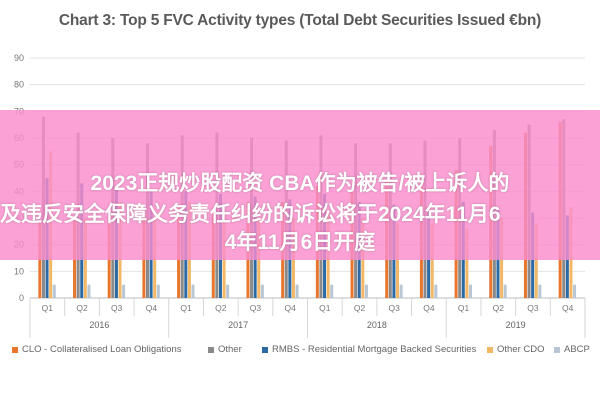 The height and width of the screenshot is (400, 600). What do you see at coordinates (577, 349) in the screenshot?
I see `legend-label: ABCP` at bounding box center [577, 349].